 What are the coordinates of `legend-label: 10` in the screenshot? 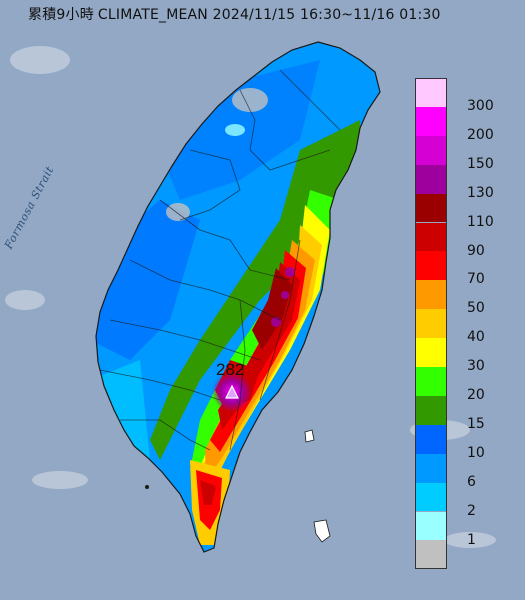 It's located at (476, 452).